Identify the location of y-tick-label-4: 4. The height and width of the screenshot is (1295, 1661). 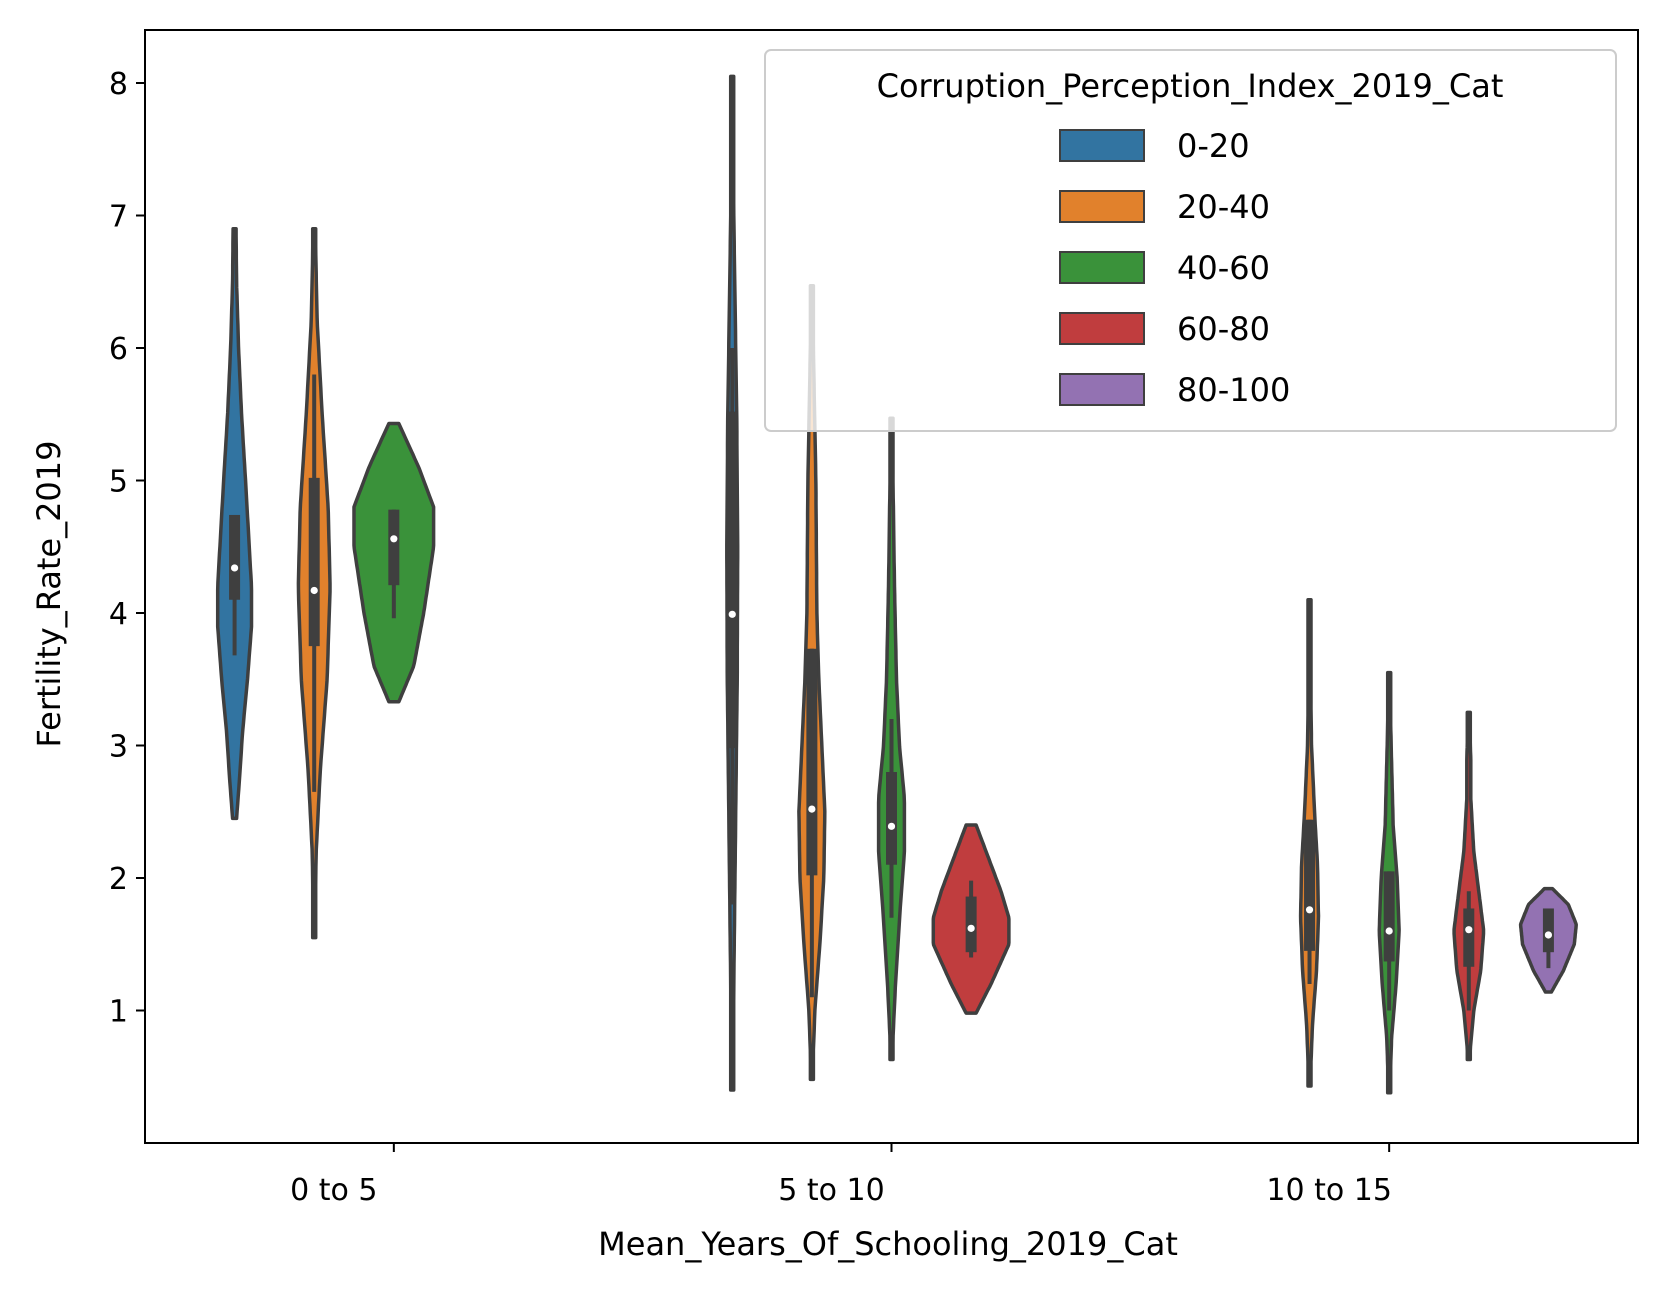
(118, 614).